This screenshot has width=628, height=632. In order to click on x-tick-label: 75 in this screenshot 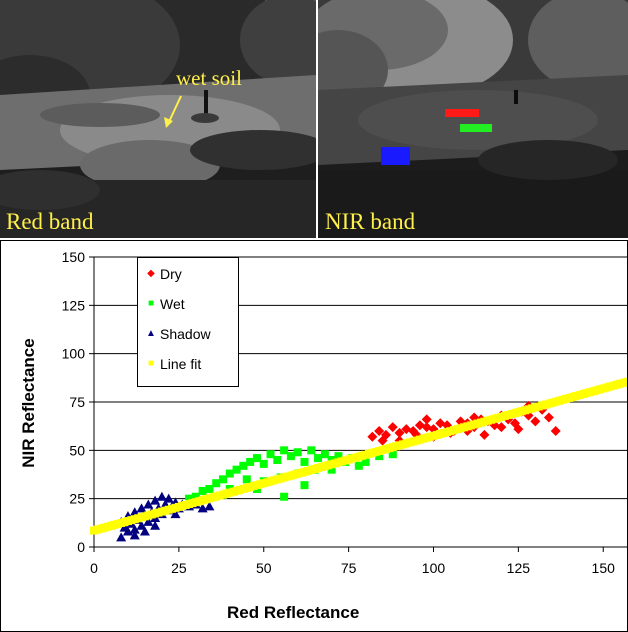, I will do `click(349, 568)`.